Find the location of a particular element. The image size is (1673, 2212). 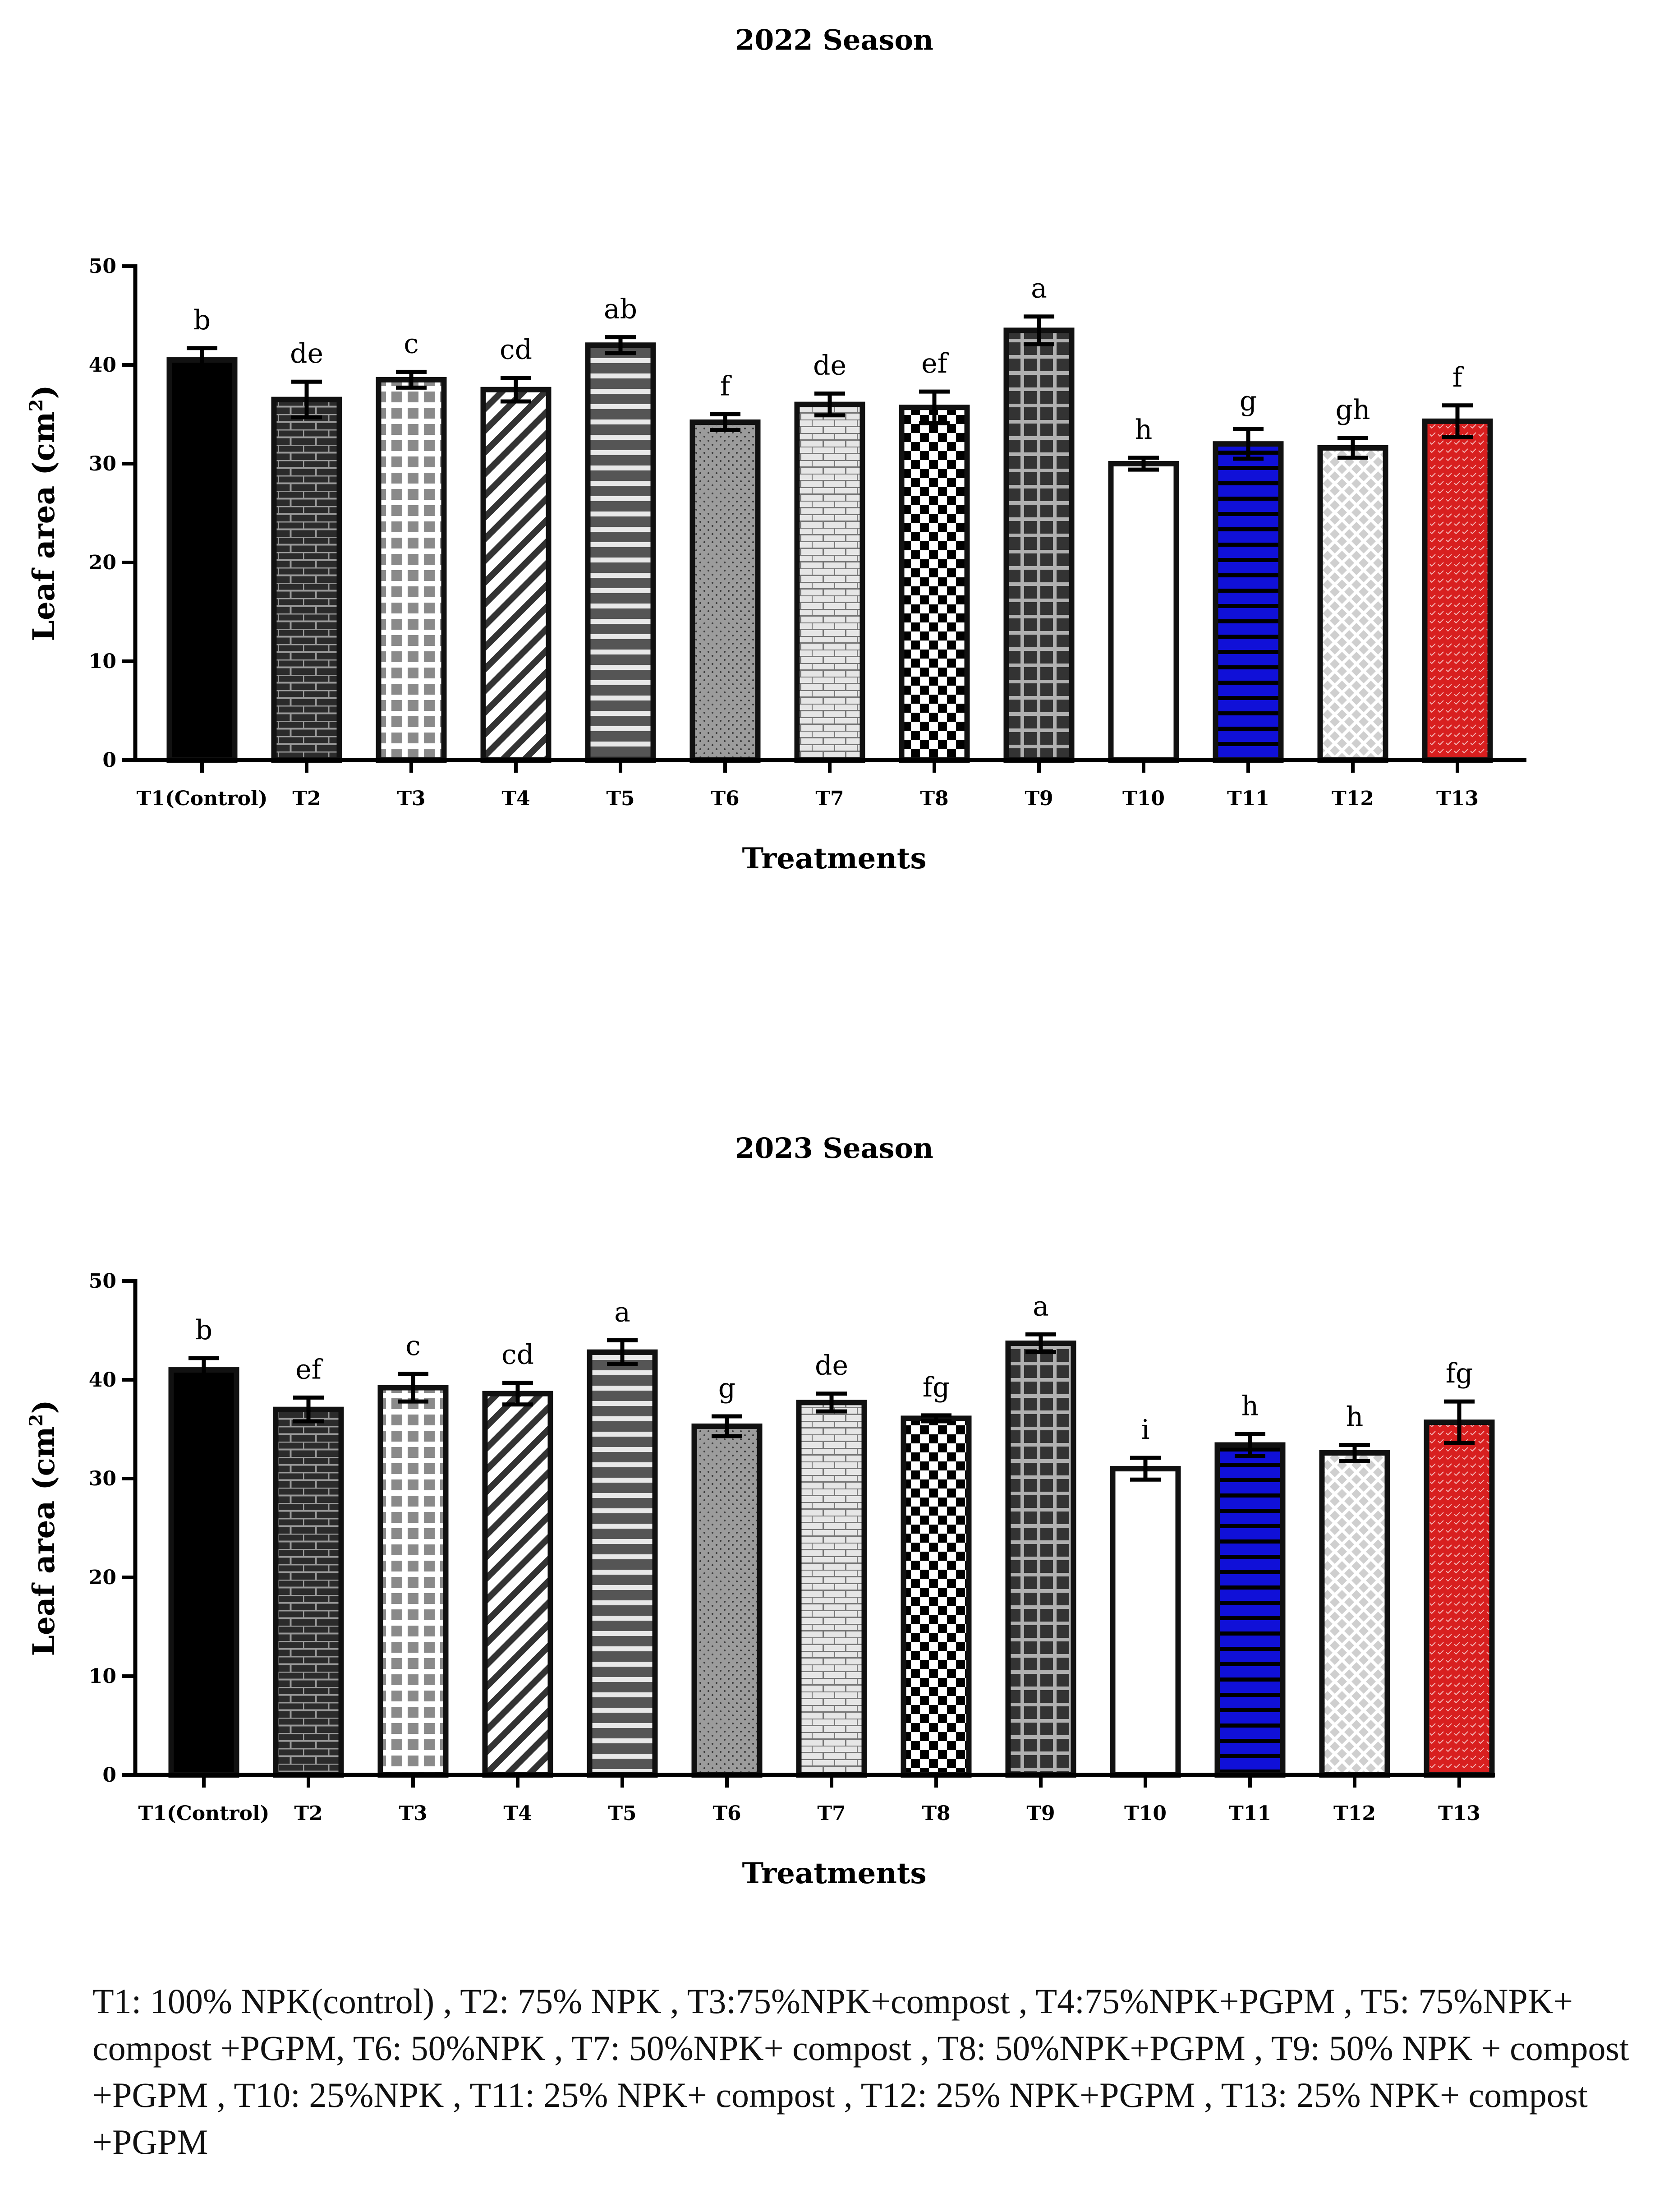

significance-letter: ab is located at coordinates (620, 309).